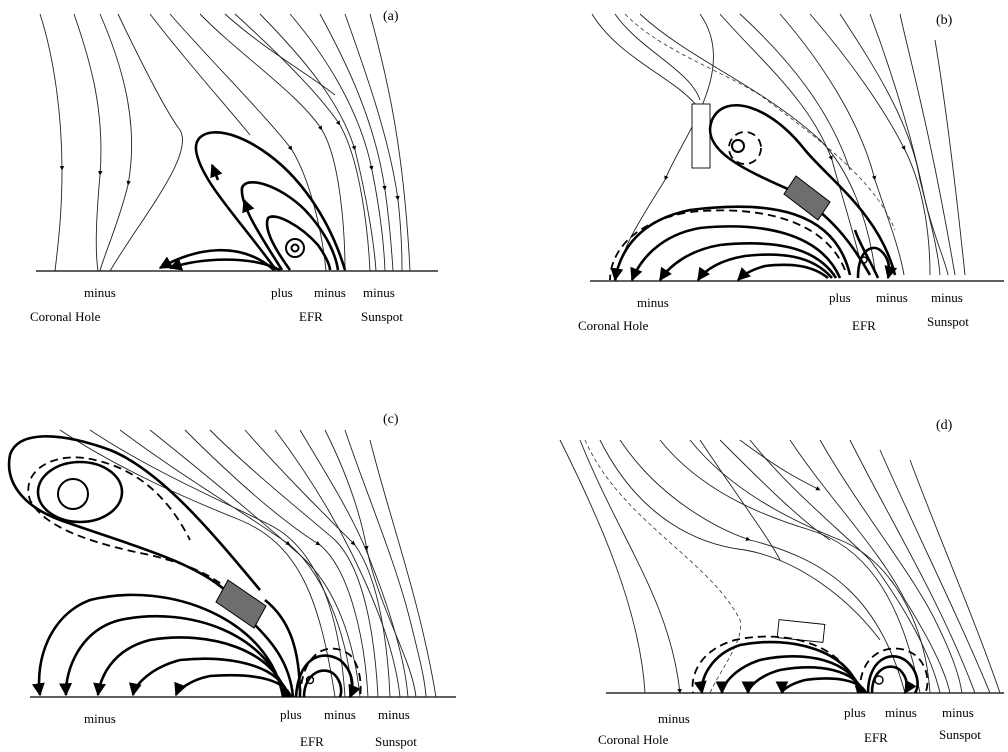  Describe the element at coordinates (134, 518) in the screenshot. I see `flux-rope-plasmoid` at that location.